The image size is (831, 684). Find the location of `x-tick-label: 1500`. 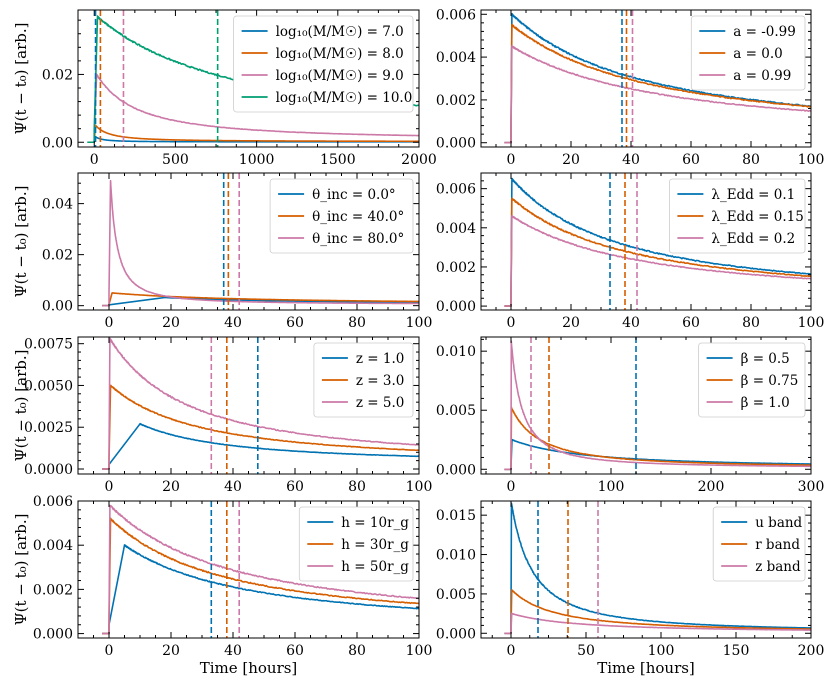

x-tick-label: 1500 is located at coordinates (338, 160).